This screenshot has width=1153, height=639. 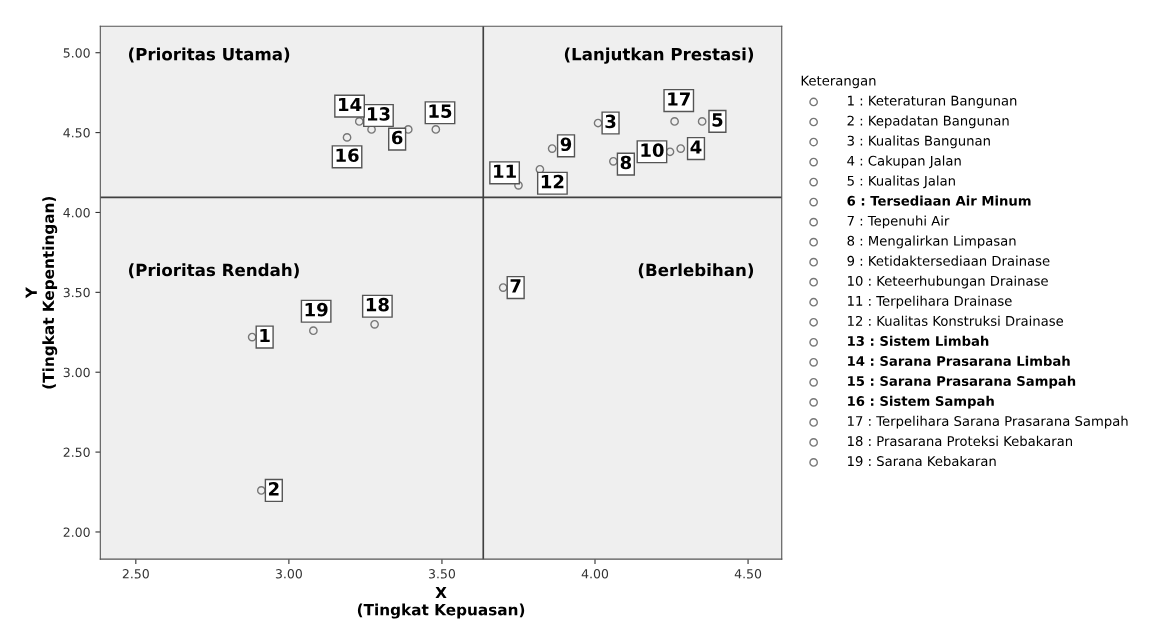 I want to click on annotation: 17, so click(x=679, y=99).